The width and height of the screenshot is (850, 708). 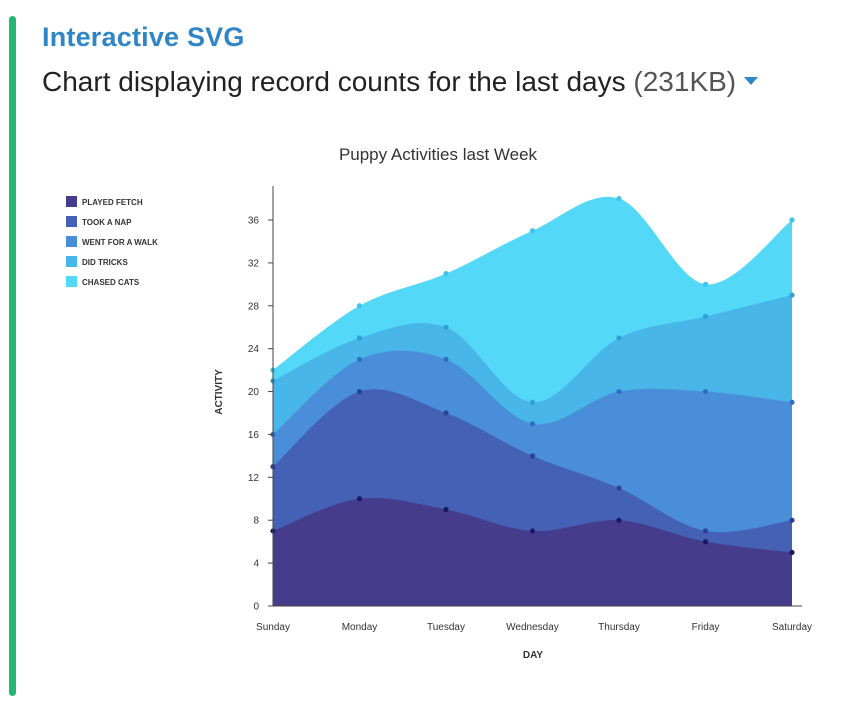 What do you see at coordinates (273, 627) in the screenshot?
I see `x-tick-label: Sunday` at bounding box center [273, 627].